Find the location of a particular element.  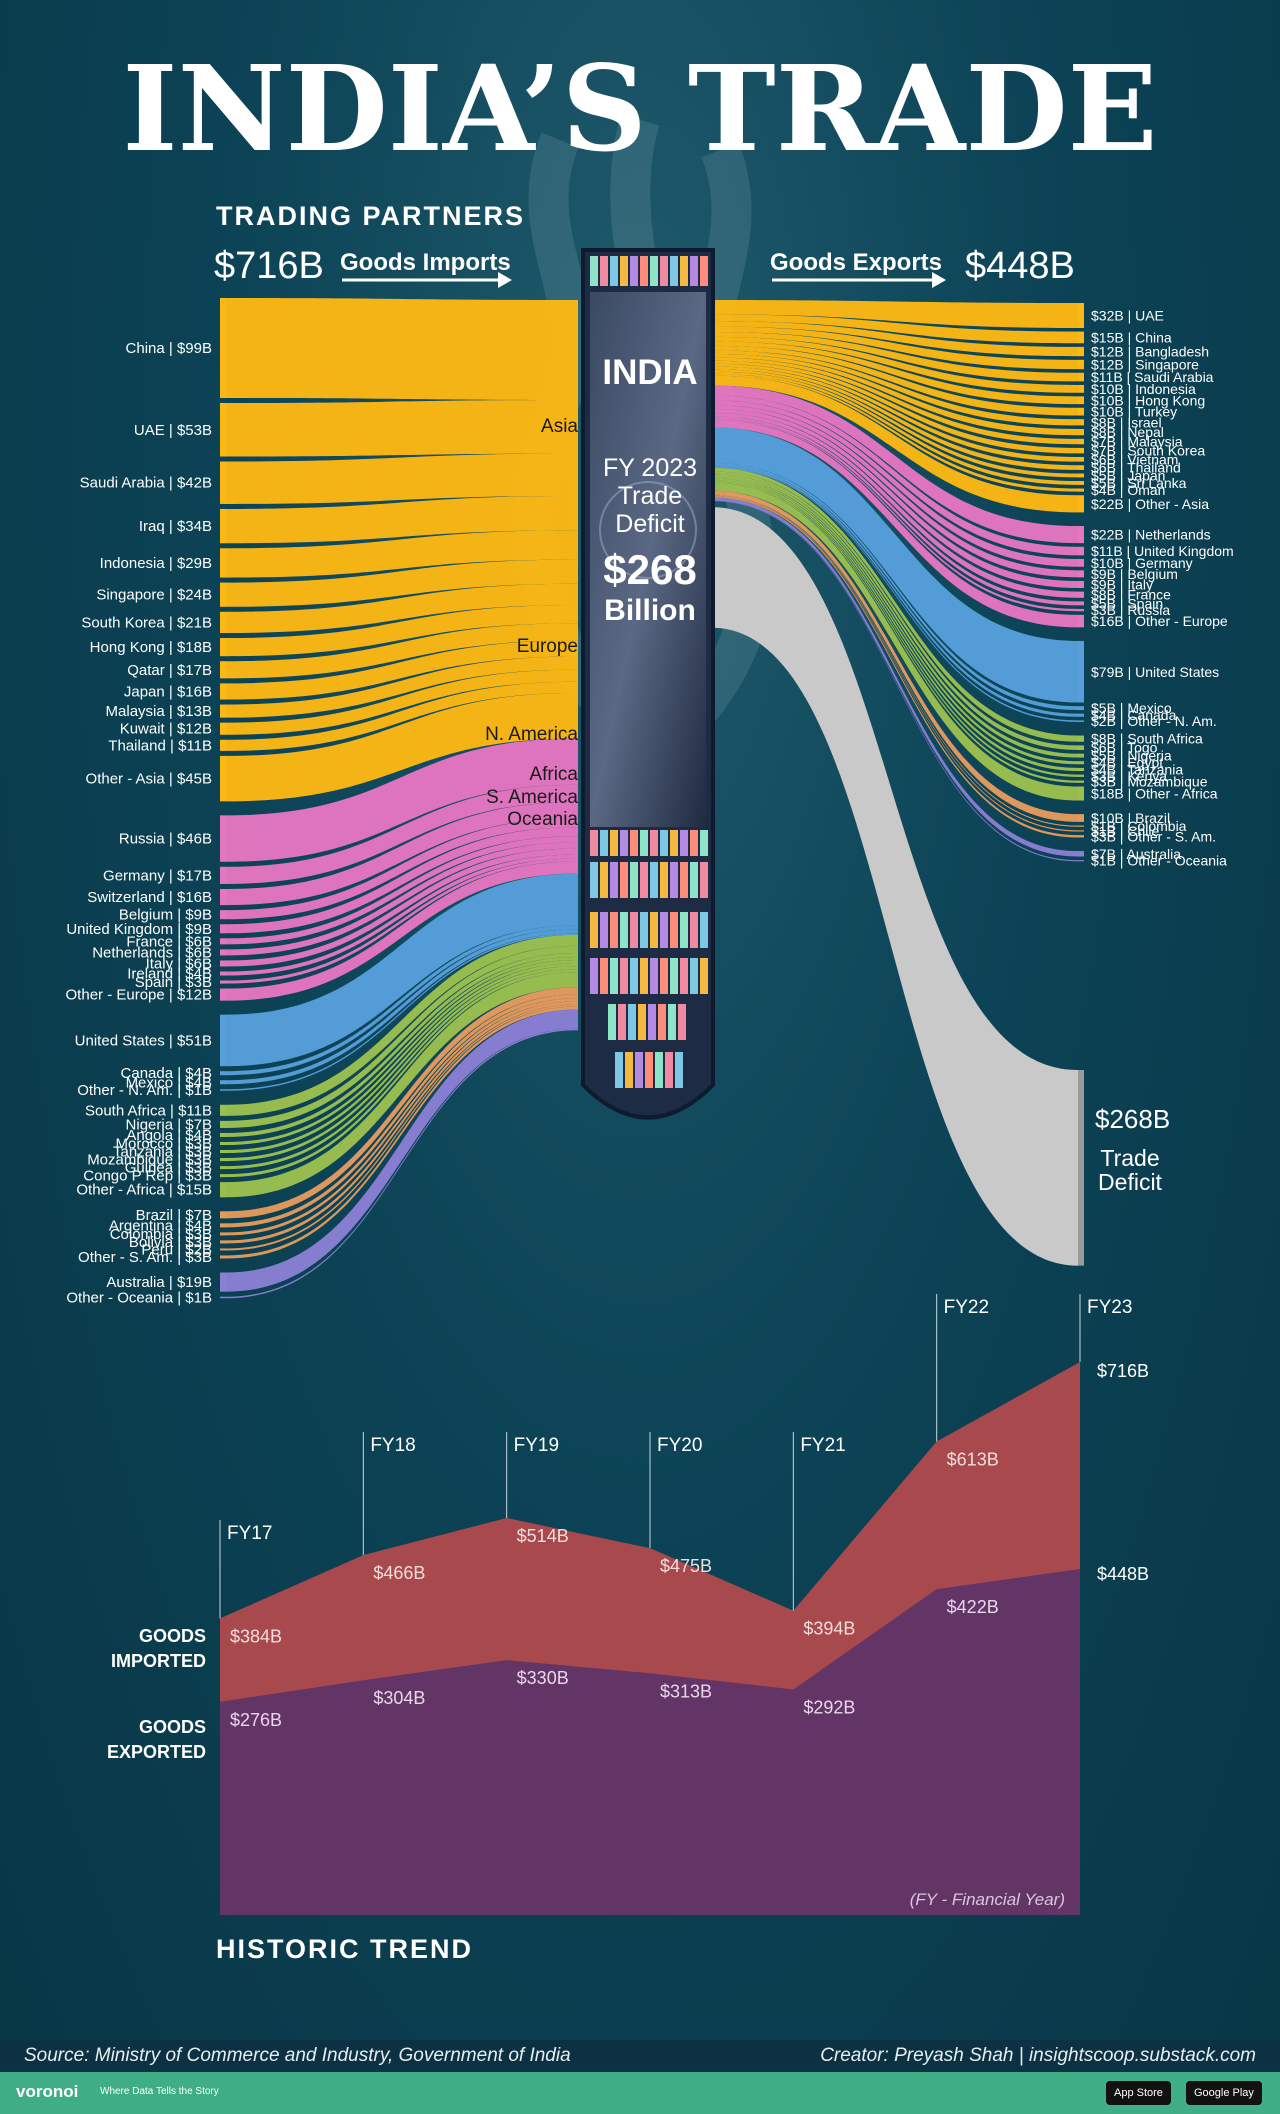

import-flow-brazil-7b is located at coordinates (402, 1103).